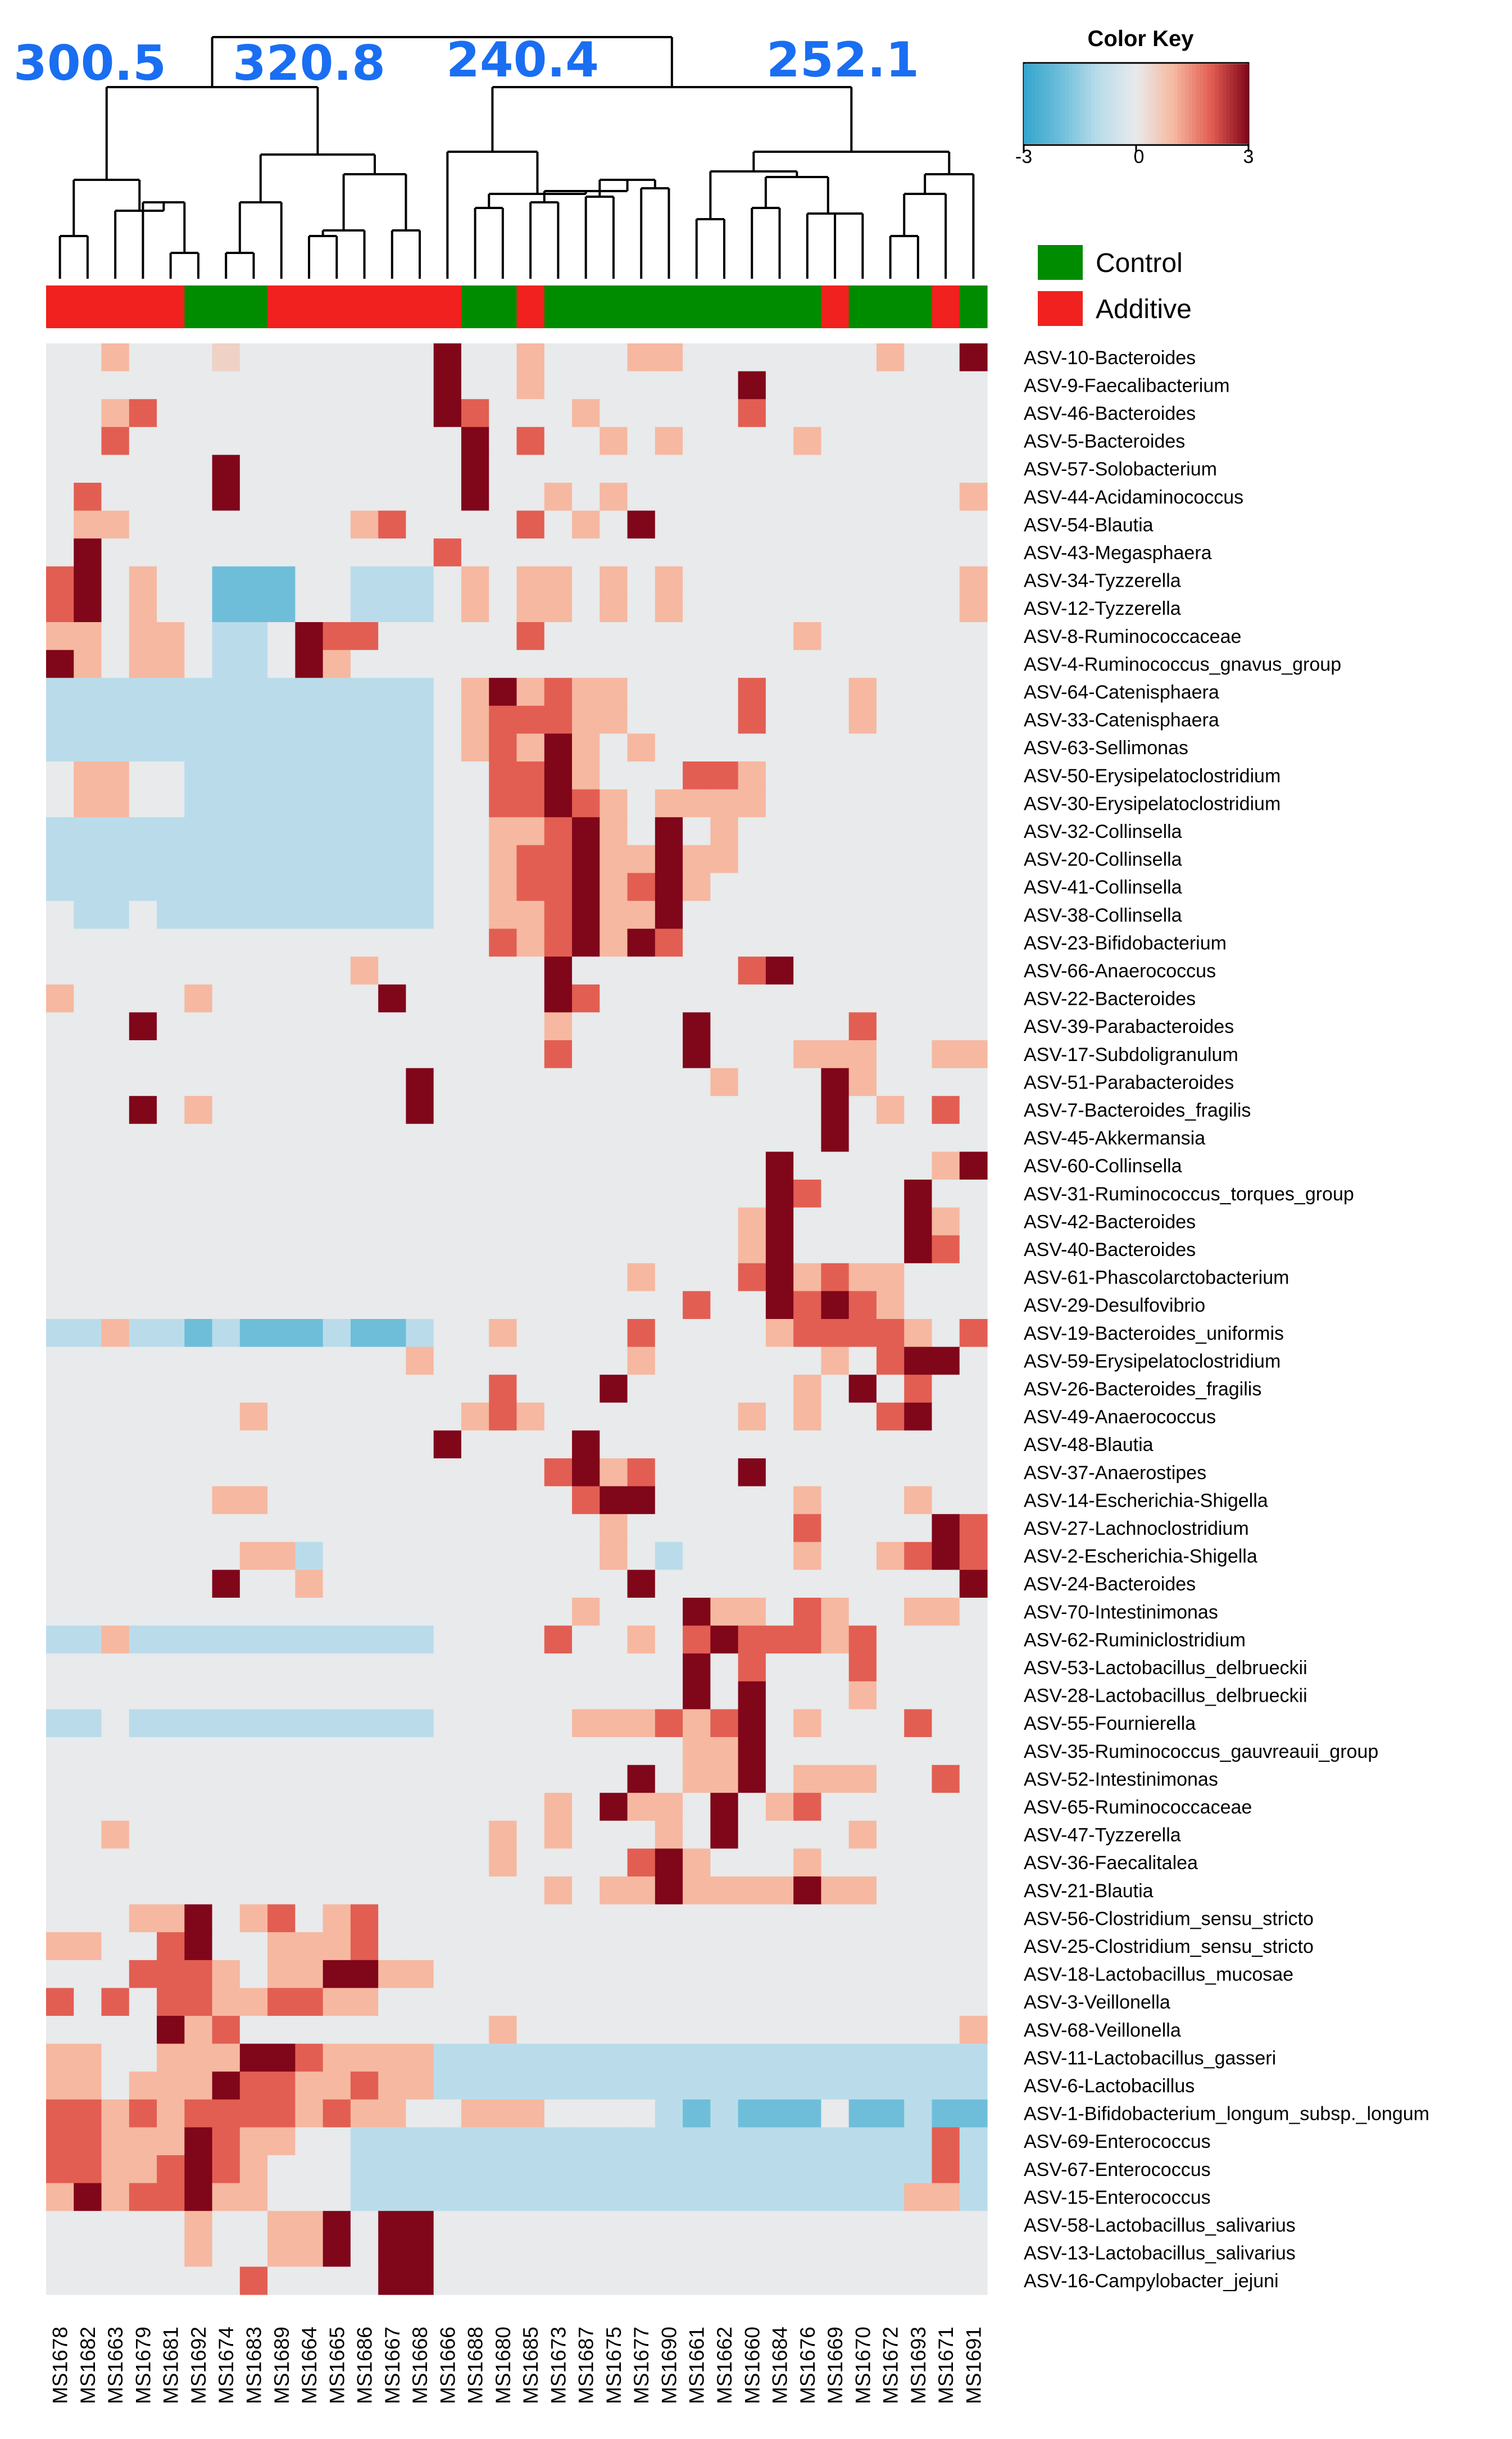 Image resolution: width=1512 pixels, height=2439 pixels. I want to click on row-label: ASV-43-Megasphaera, so click(1118, 553).